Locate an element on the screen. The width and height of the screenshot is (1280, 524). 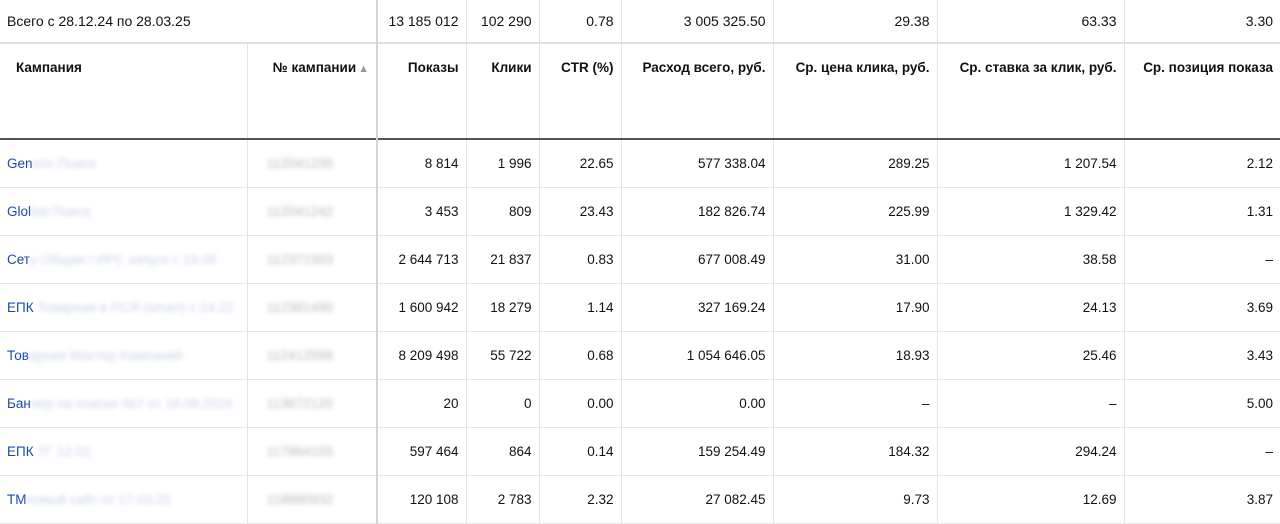
campaign-link: Товарная Мастер Кампаний is located at coordinates (94, 355).